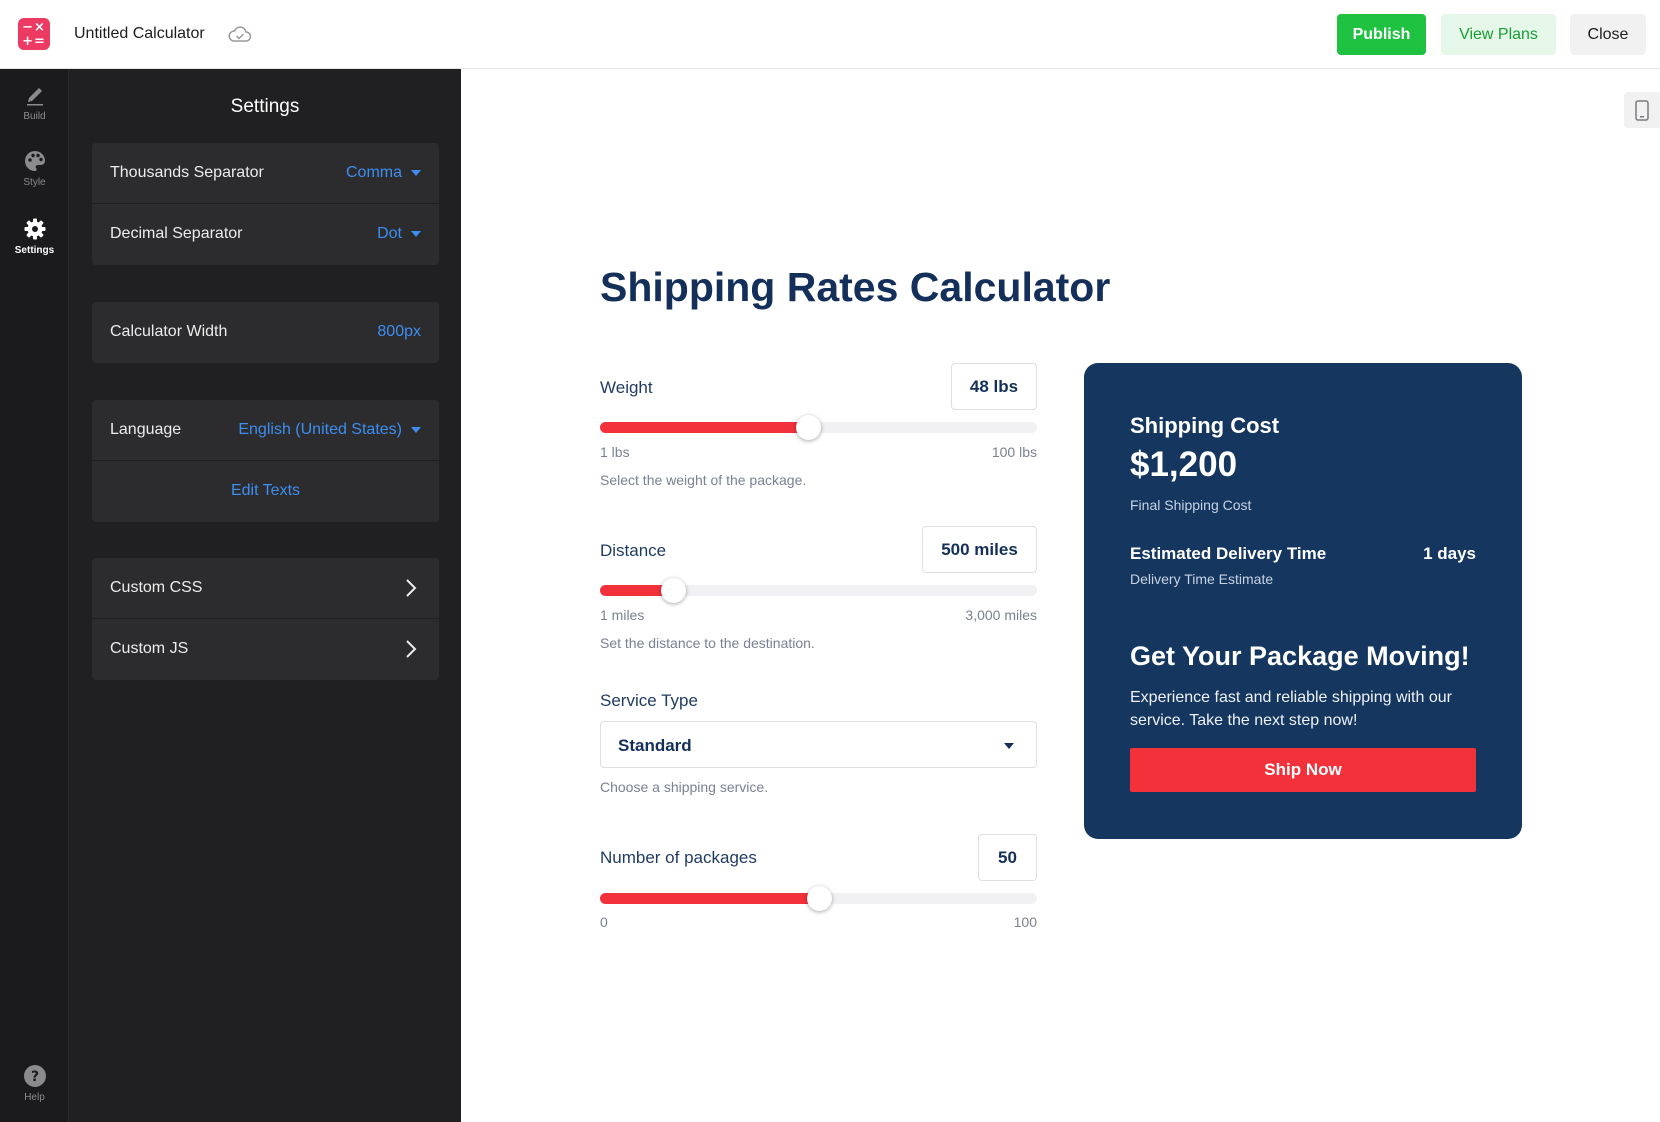 The image size is (1660, 1122). Describe the element at coordinates (34, 161) in the screenshot. I see `palette-icon` at that location.